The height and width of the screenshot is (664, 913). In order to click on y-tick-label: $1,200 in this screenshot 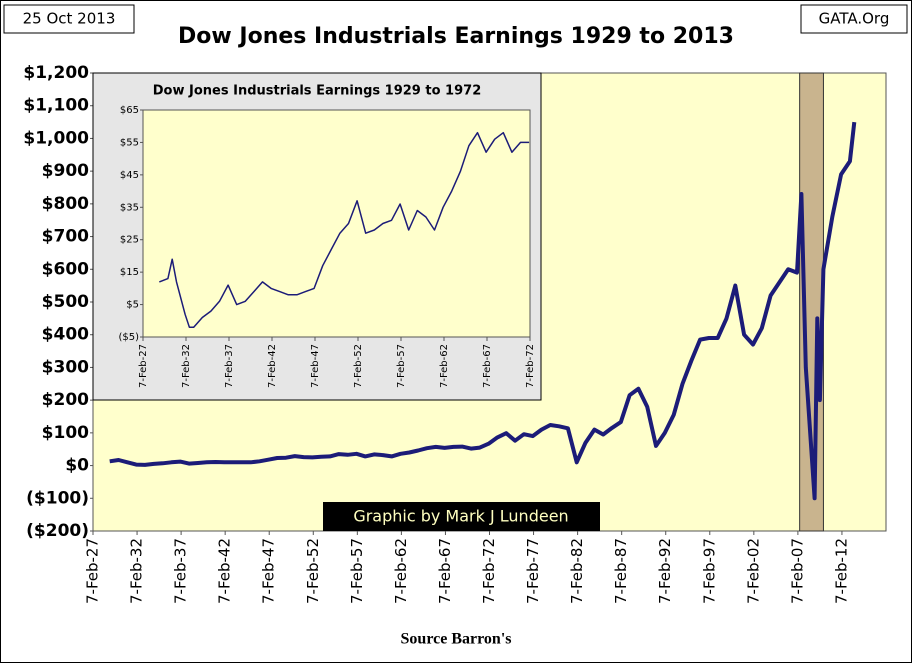, I will do `click(56, 73)`.